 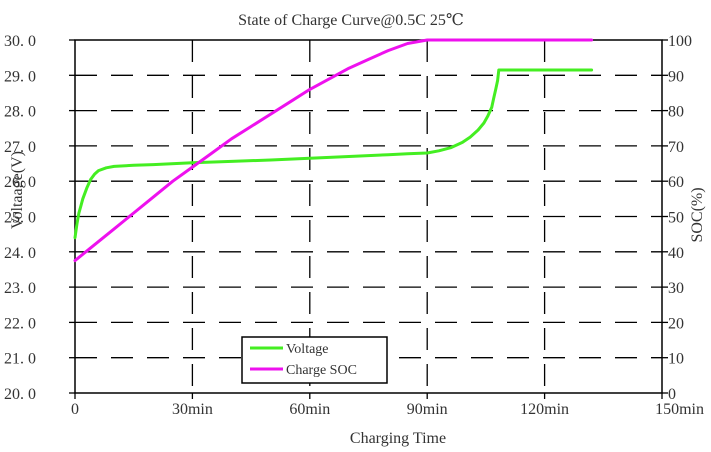 What do you see at coordinates (427, 409) in the screenshot?
I see `x-tick-label-3: 90min` at bounding box center [427, 409].